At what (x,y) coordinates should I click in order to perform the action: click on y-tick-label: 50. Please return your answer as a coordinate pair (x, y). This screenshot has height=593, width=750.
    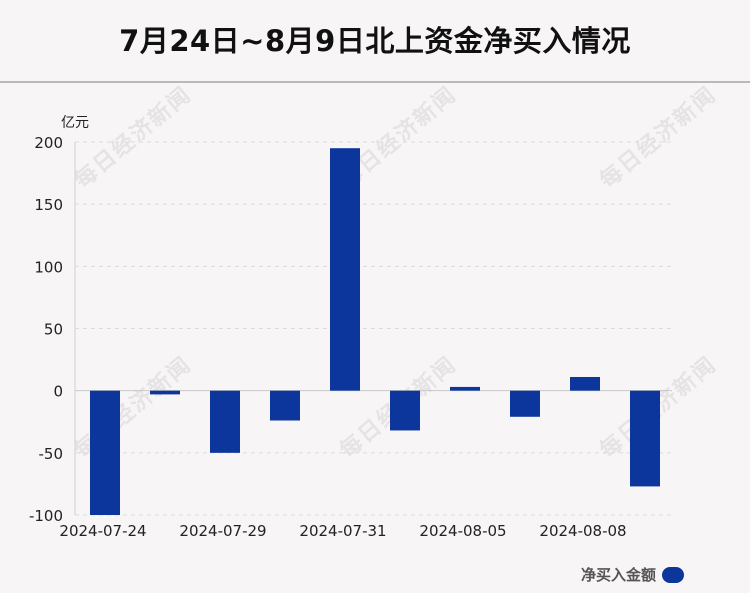
    Looking at the image, I should click on (53, 330).